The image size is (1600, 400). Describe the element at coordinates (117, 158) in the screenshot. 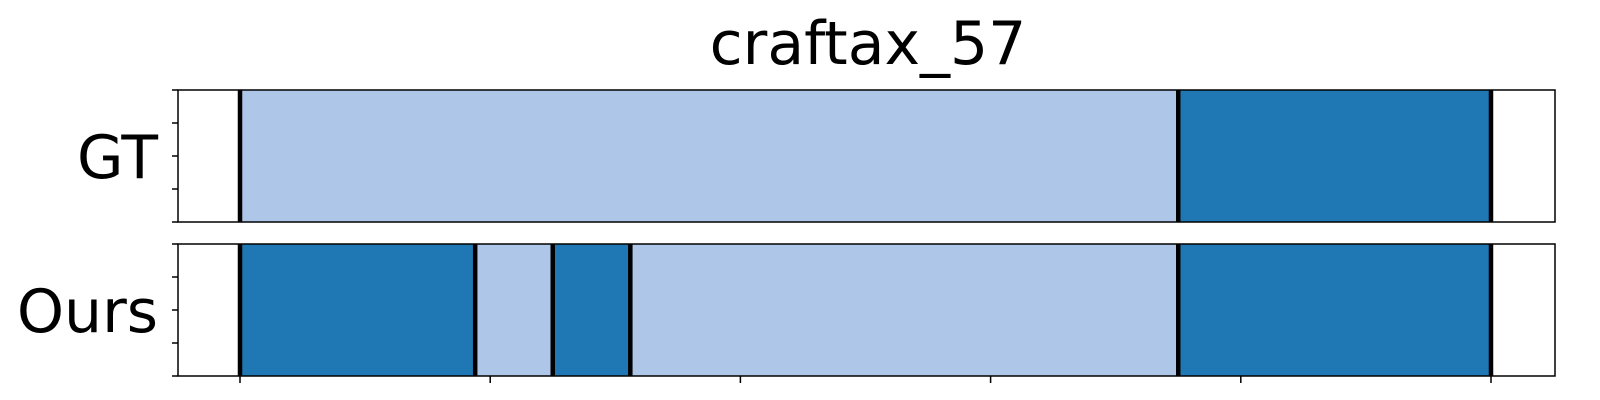

I see `row-label-gt: GT` at that location.